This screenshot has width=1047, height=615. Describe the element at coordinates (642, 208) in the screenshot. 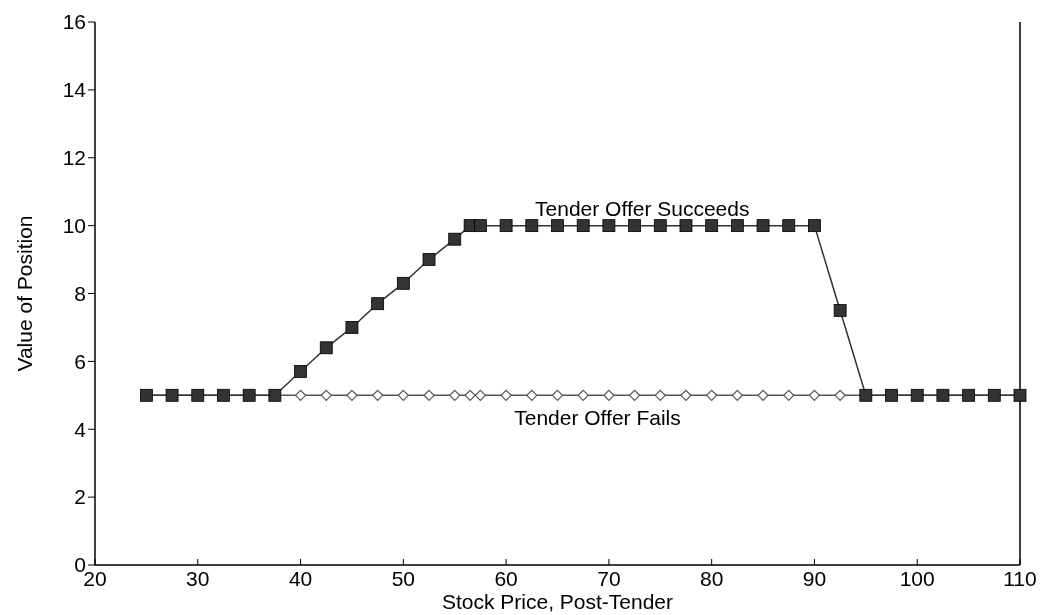

I see `series-label: Tender Offer Succeeds` at that location.